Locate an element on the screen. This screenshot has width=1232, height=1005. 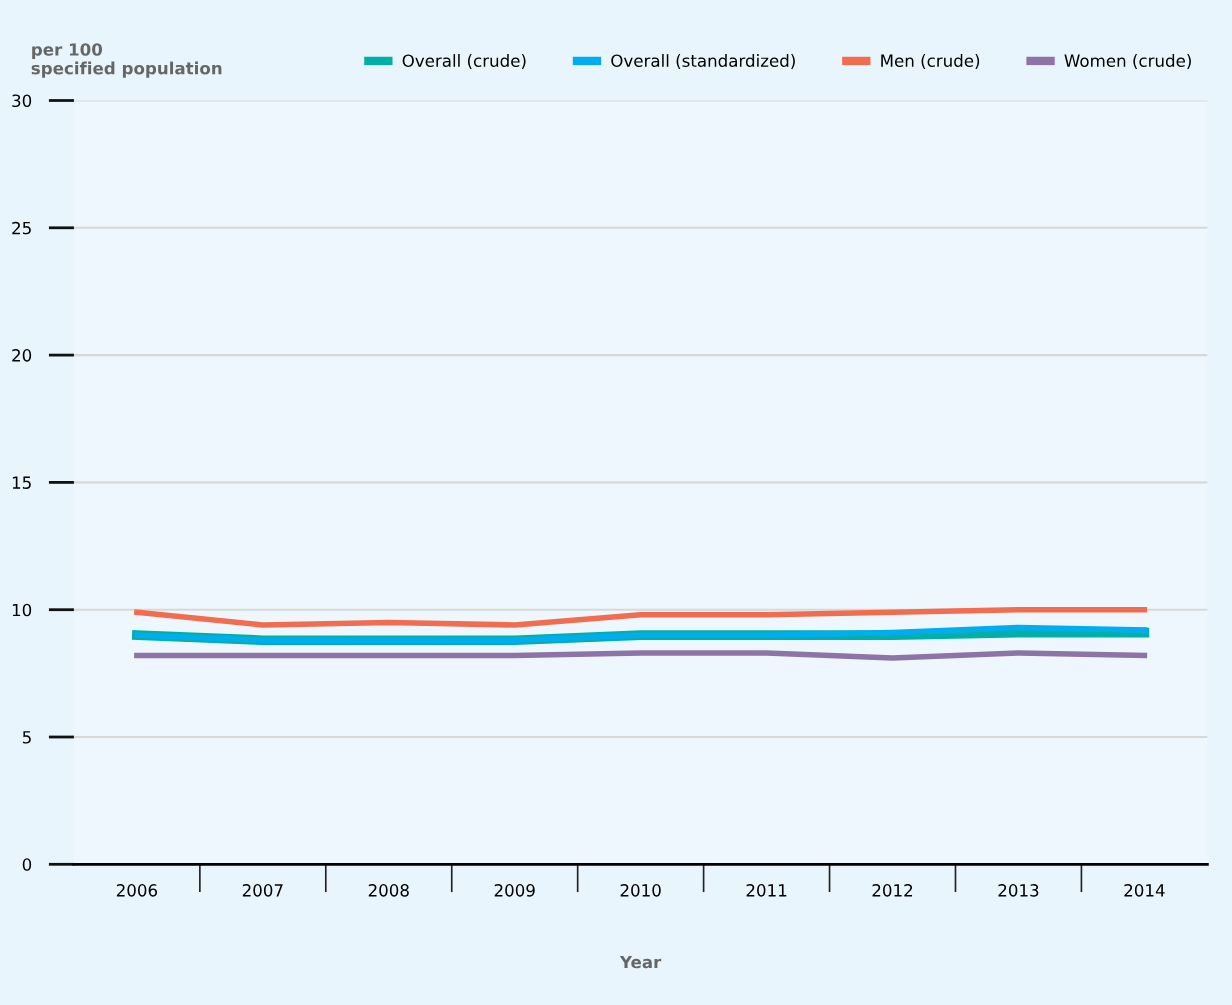
y-tick-label: 0 is located at coordinates (27, 864).